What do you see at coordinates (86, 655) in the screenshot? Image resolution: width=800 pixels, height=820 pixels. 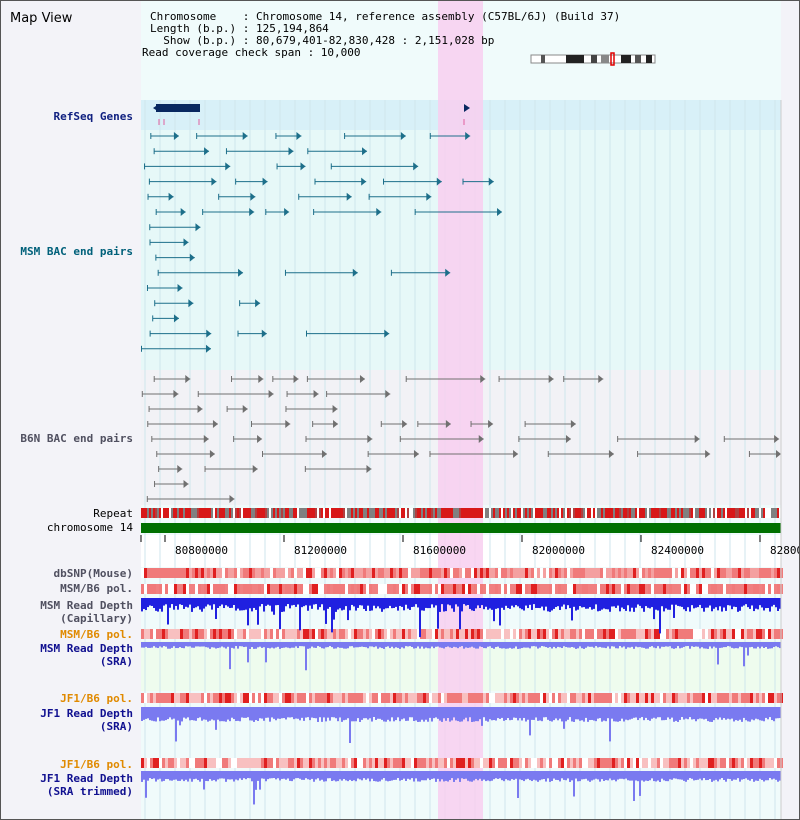 I see `track-label-msm-read-depth-sra: MSM Read Depth (SRA)` at bounding box center [86, 655].